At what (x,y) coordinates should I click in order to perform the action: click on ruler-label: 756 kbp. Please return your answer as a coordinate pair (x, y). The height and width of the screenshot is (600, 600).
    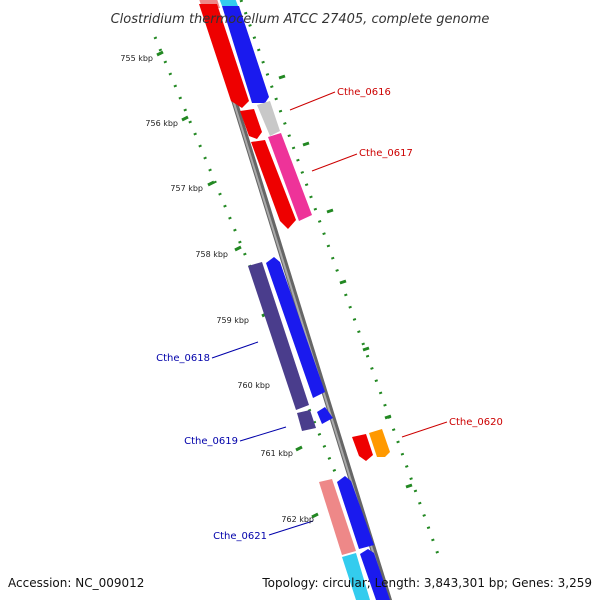
    Looking at the image, I should click on (161, 123).